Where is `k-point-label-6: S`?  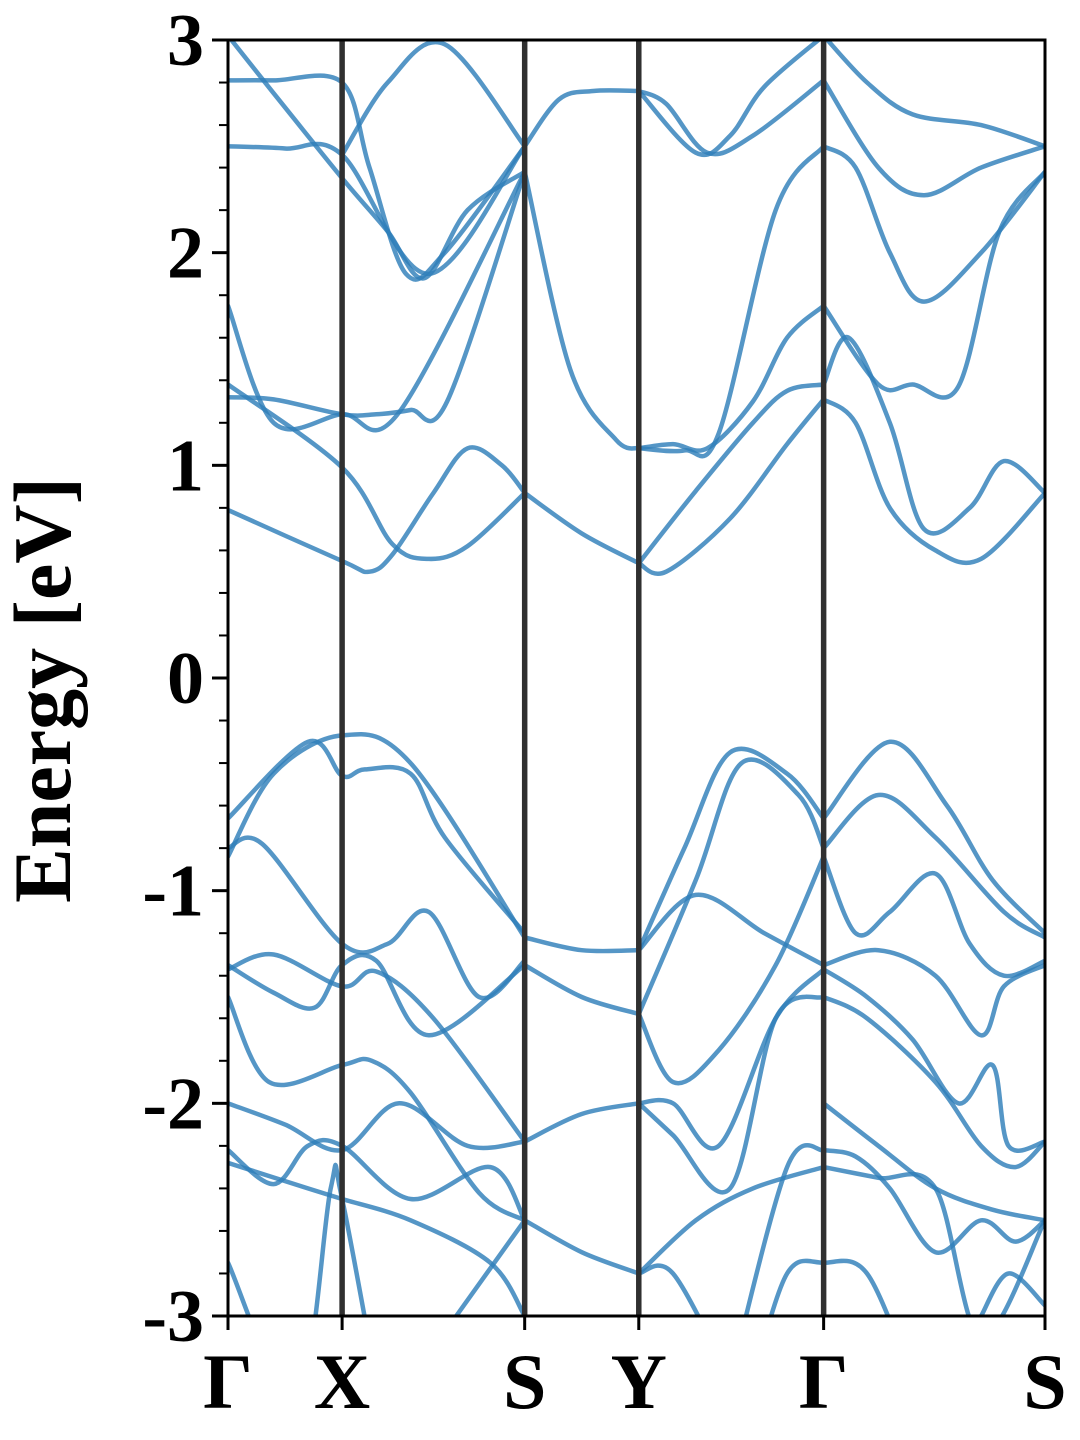
k-point-label-6: S is located at coordinates (1044, 1381).